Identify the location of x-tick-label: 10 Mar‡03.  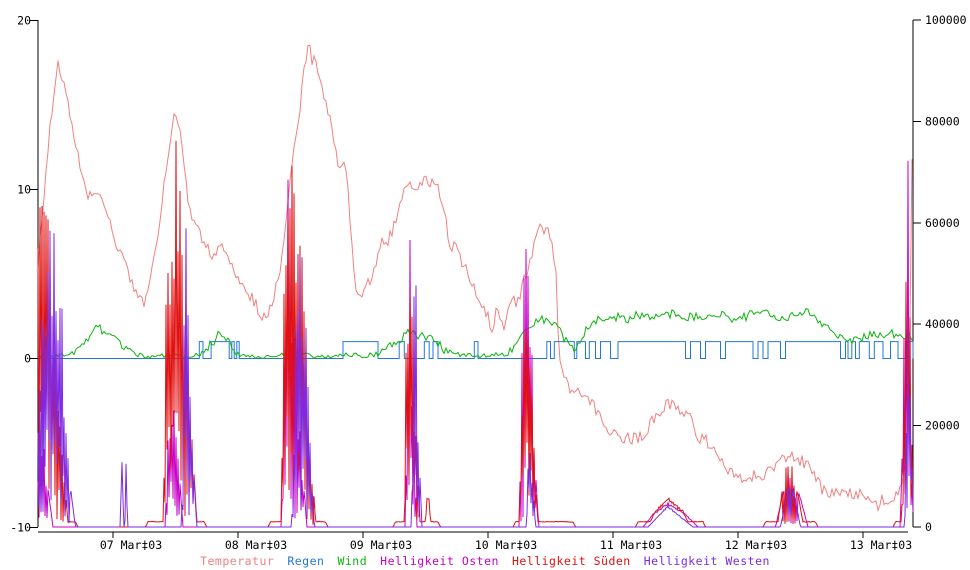
(506, 545).